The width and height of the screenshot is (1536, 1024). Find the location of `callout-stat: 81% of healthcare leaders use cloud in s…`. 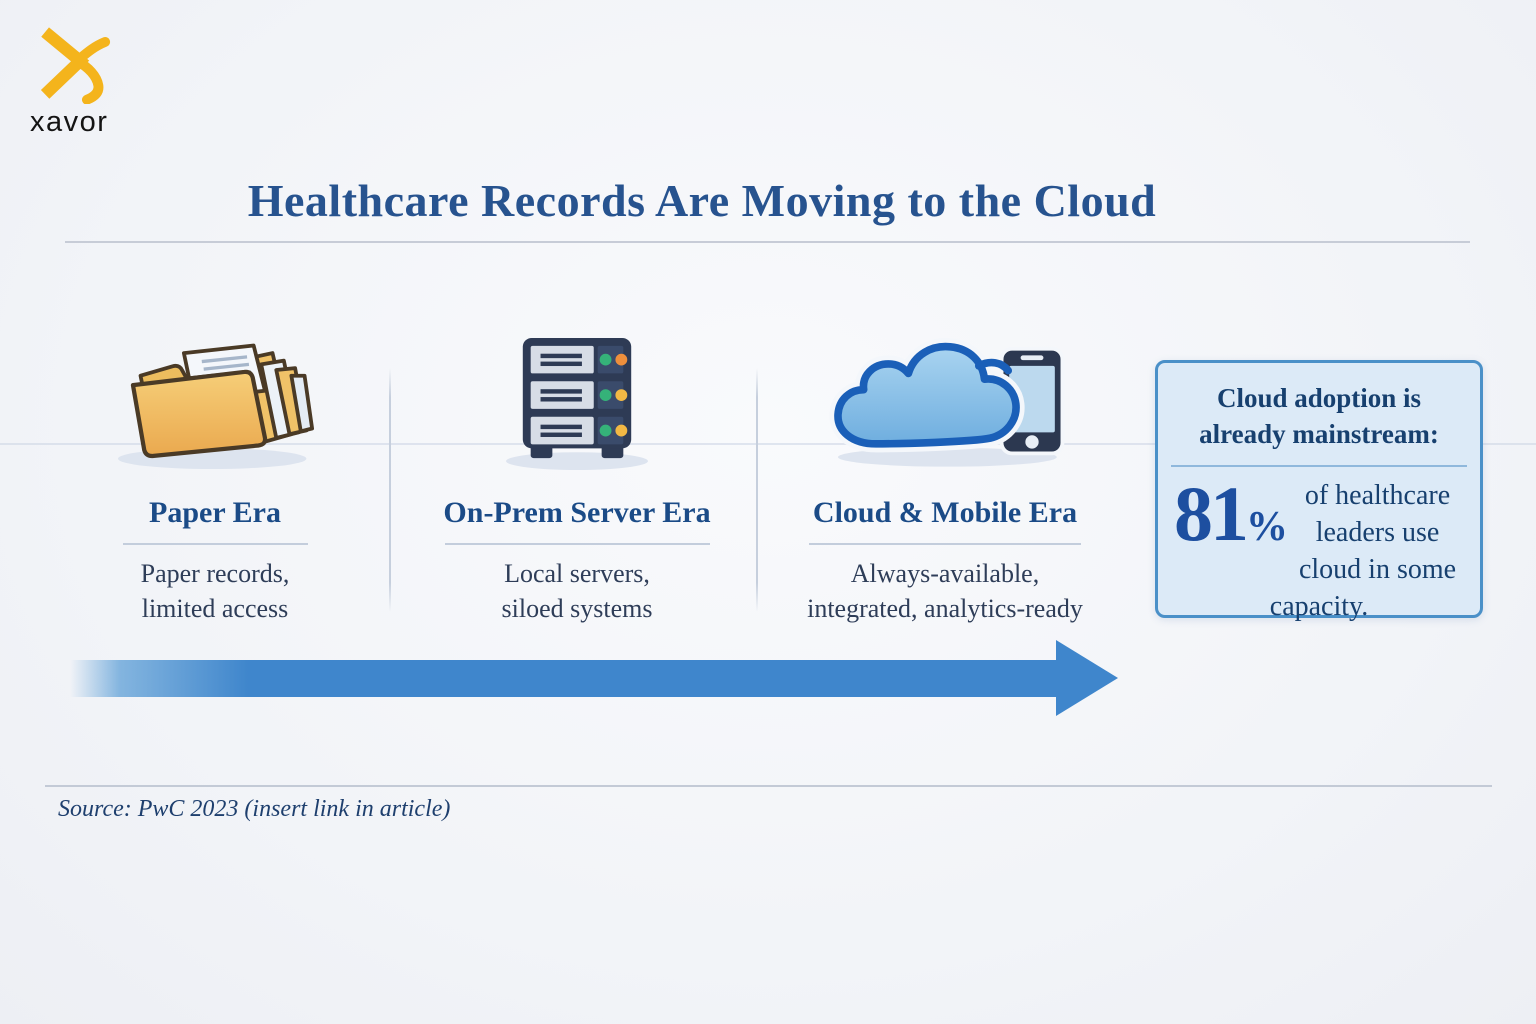

callout-stat: 81% of healthcare leaders use cloud in s… is located at coordinates (1319, 547).